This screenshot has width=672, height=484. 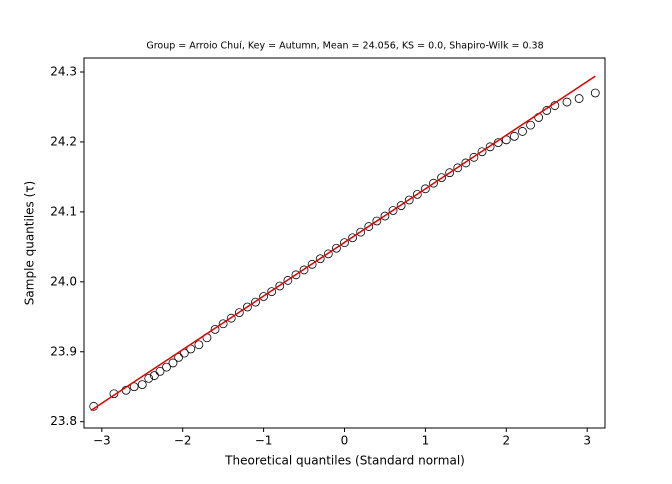 I want to click on y-axis-label: Sample quantiles (τ), so click(x=30, y=243).